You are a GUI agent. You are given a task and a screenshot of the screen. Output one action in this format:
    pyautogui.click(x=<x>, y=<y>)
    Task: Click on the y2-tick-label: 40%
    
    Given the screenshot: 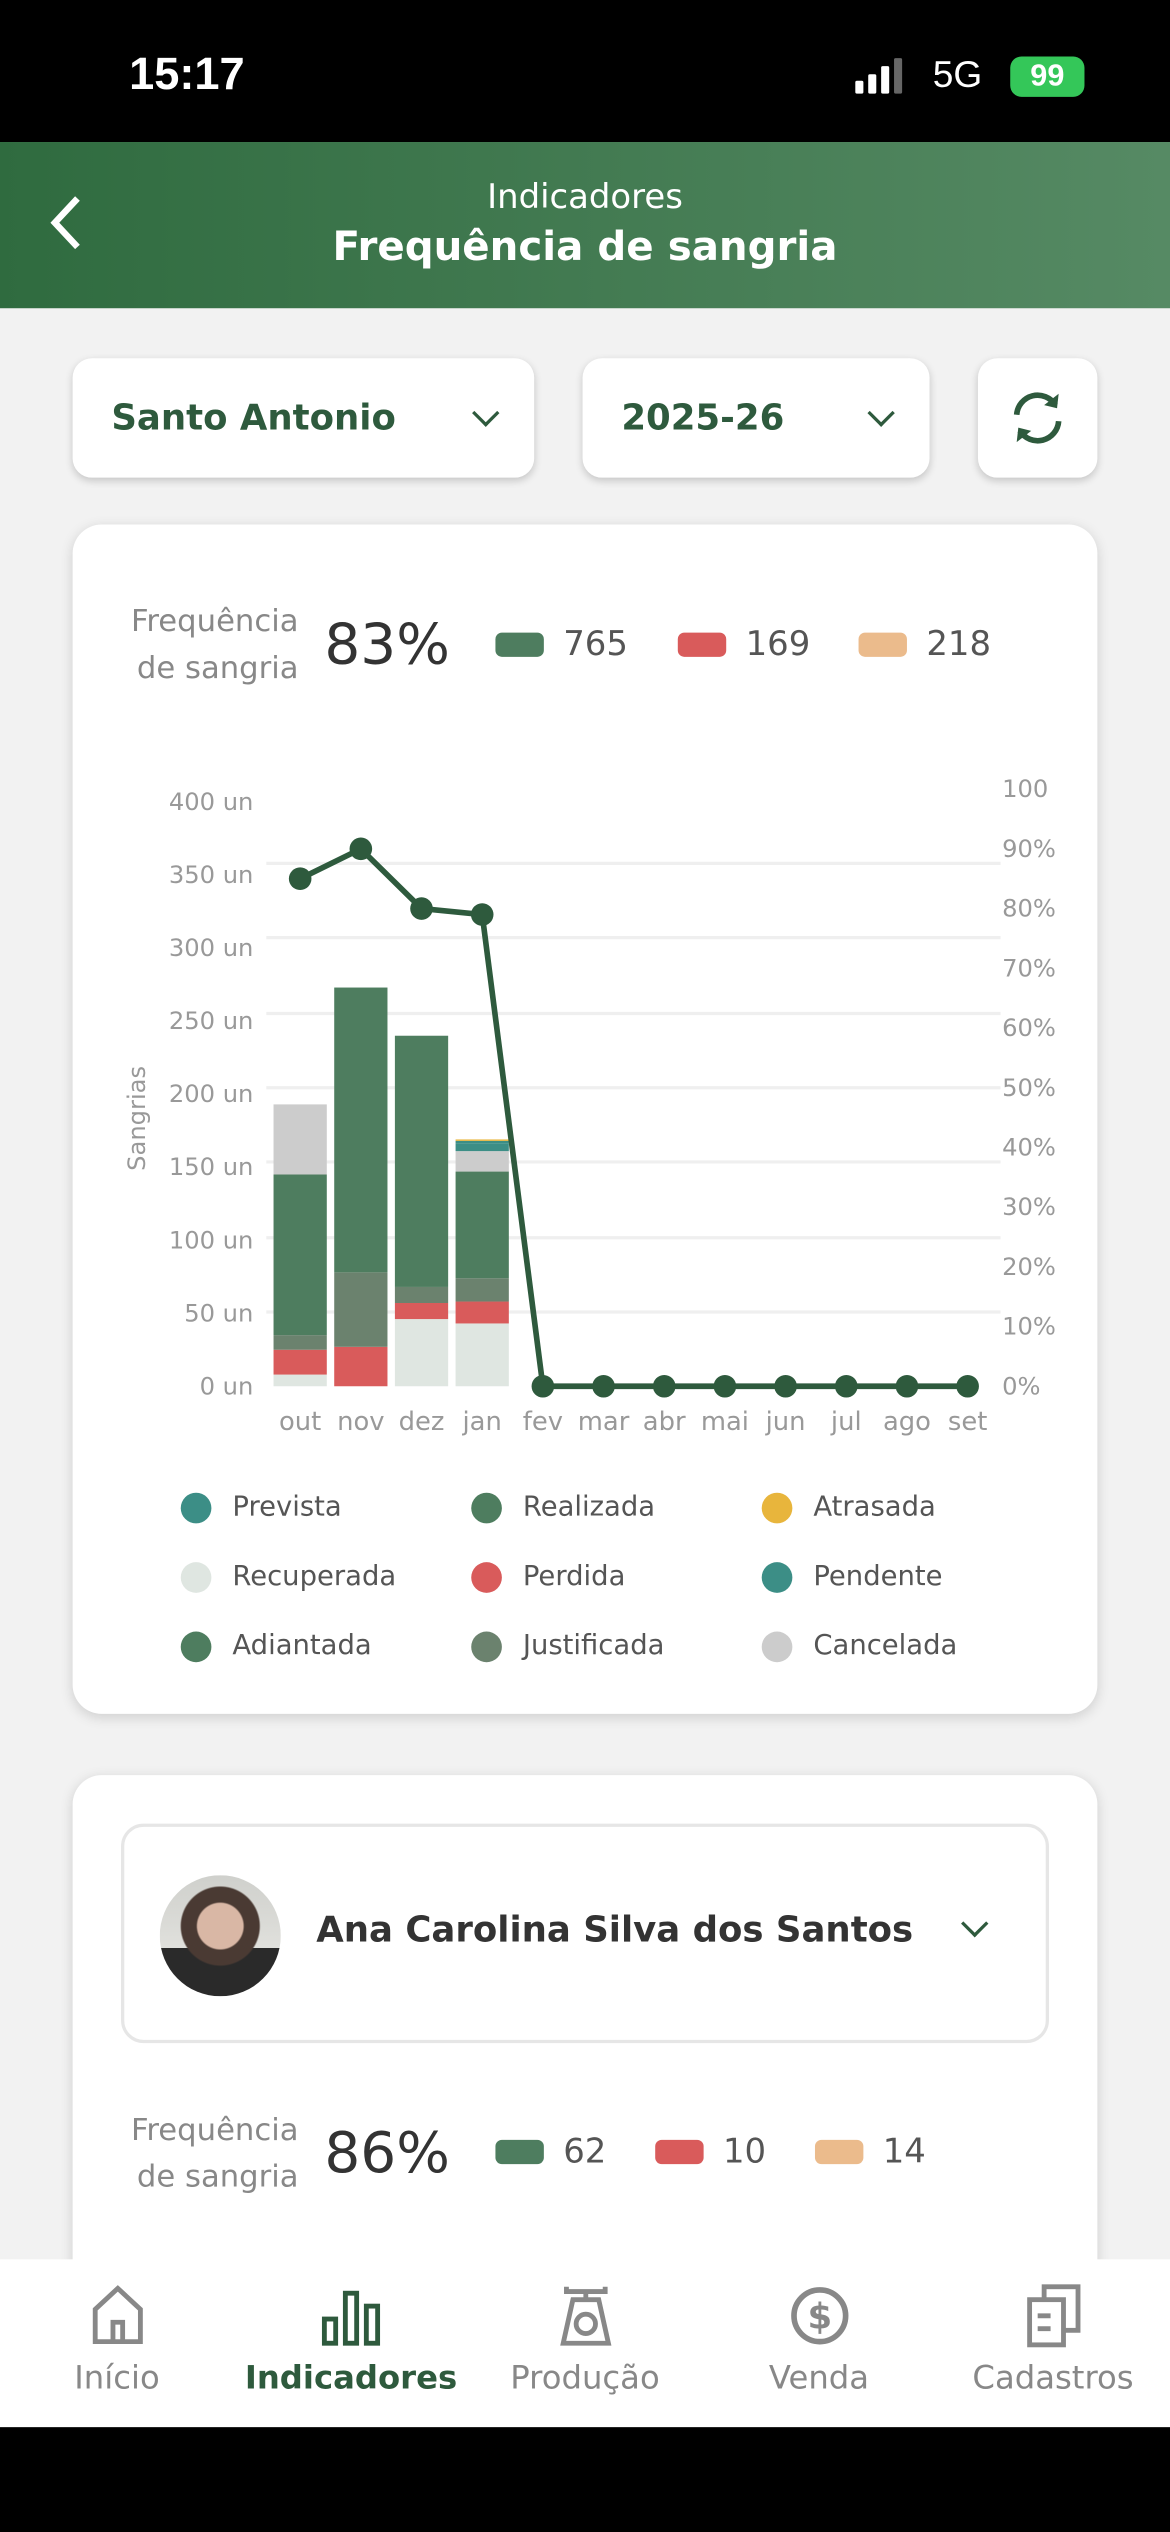 What is the action you would take?
    pyautogui.click(x=1029, y=1147)
    